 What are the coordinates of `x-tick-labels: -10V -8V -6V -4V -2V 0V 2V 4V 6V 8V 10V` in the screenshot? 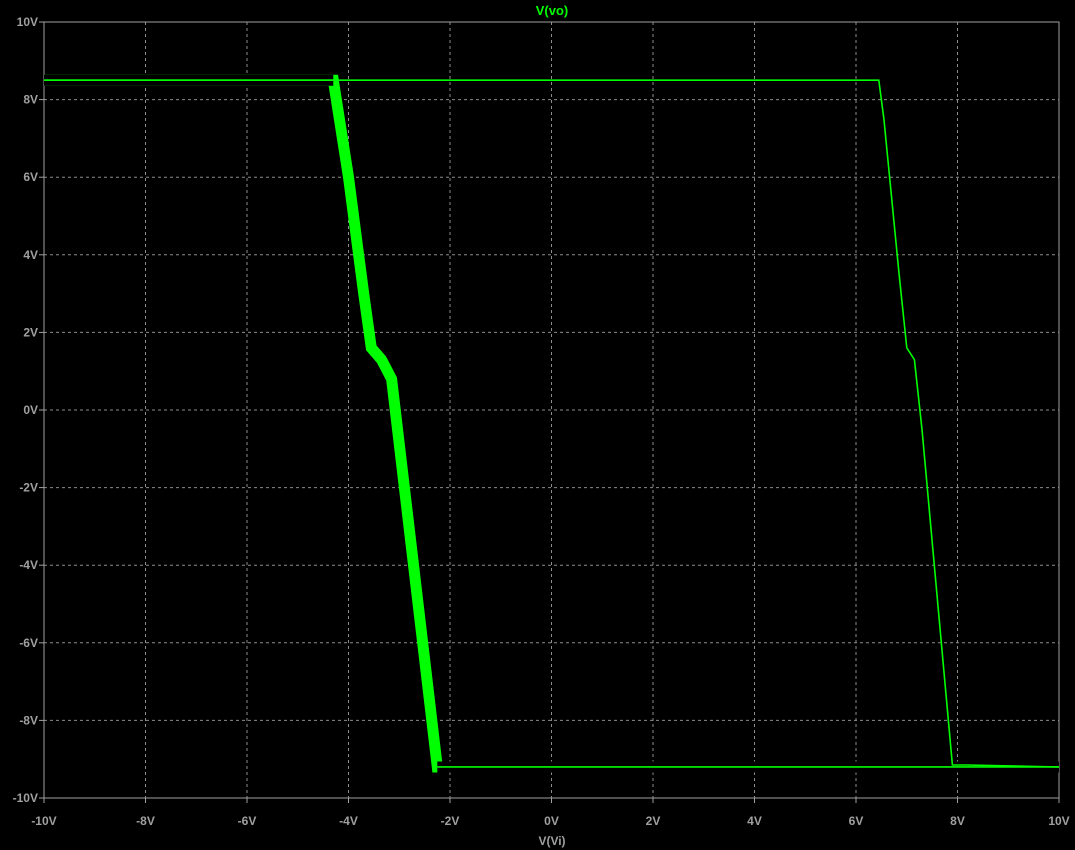 It's located at (550, 821).